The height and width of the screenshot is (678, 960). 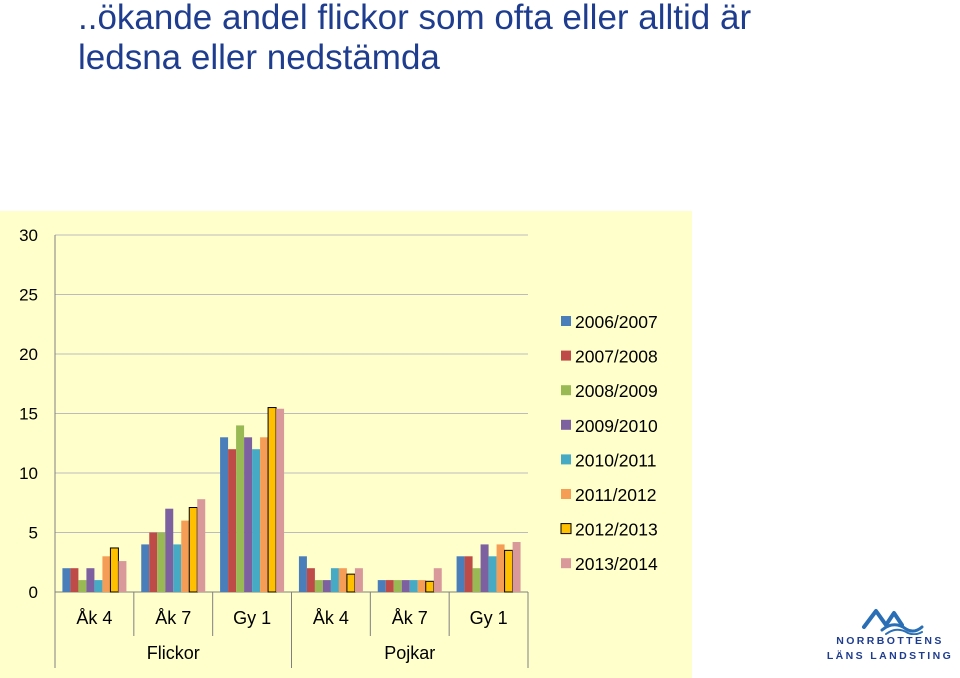 What do you see at coordinates (616, 322) in the screenshot?
I see `legend-label: 2006/2007` at bounding box center [616, 322].